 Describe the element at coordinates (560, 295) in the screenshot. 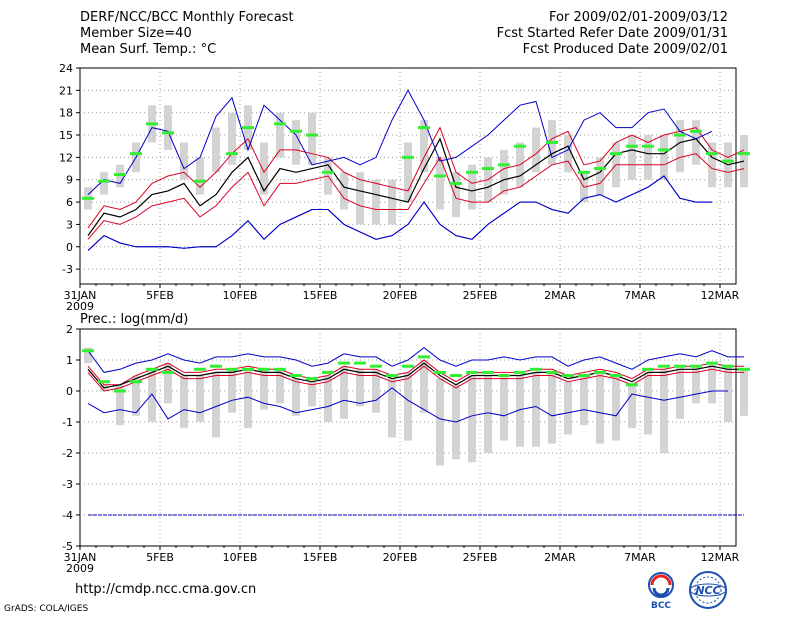

I see `x-tick-label: 2MAR` at that location.